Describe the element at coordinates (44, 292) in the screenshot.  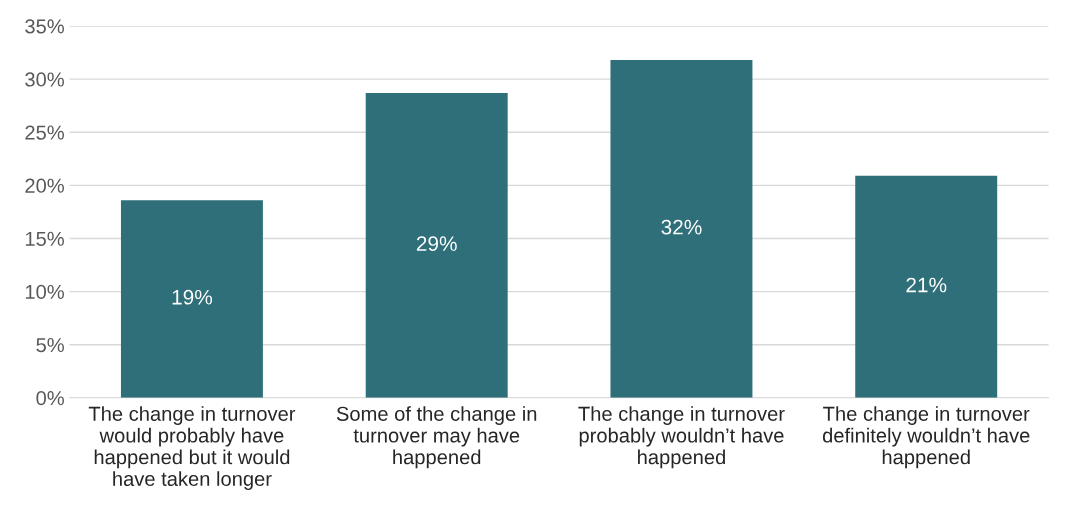
I see `y-tick-label: 10%` at that location.